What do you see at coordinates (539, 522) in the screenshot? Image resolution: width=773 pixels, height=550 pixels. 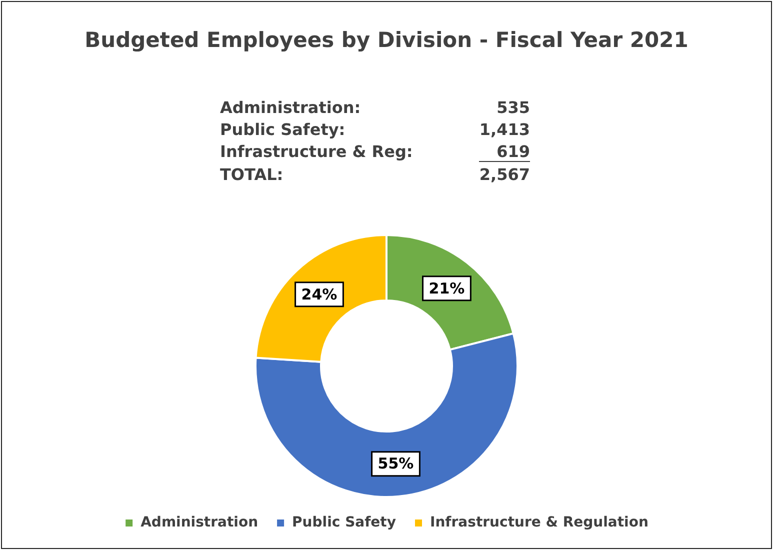 I see `legend-label: Infrastructure & Regulation` at bounding box center [539, 522].